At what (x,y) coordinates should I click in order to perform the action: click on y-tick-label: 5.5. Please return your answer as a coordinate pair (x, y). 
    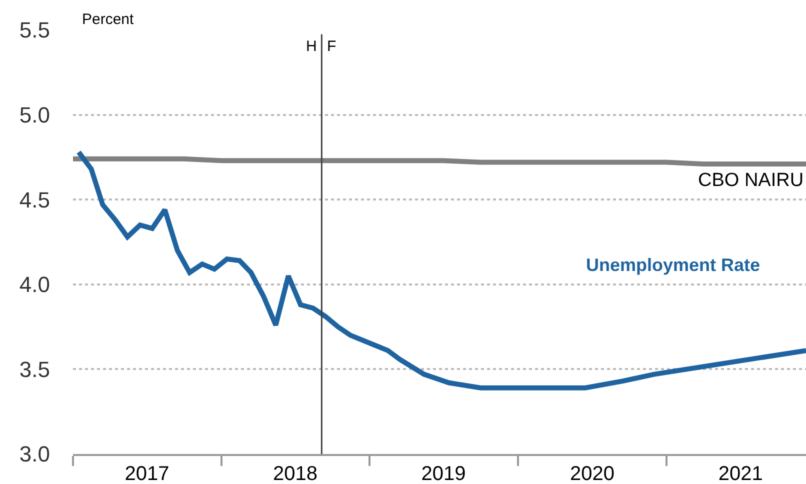
    Looking at the image, I should click on (34, 30).